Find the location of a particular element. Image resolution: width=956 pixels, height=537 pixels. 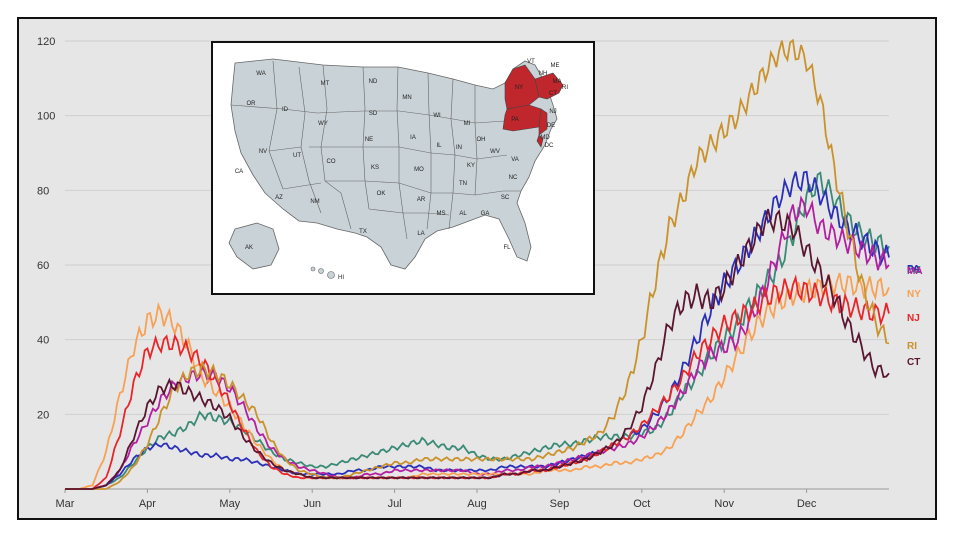

x-tick-label: Dec is located at coordinates (807, 504).